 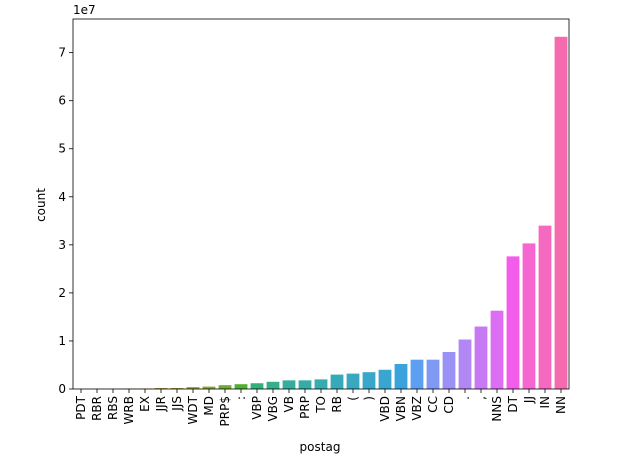 What do you see at coordinates (241, 398) in the screenshot?
I see `x-tick-label: :` at bounding box center [241, 398].